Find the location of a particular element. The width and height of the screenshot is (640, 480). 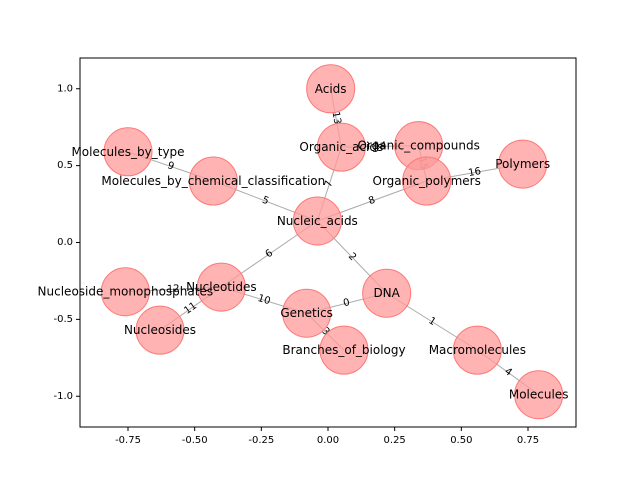

node-label: DNA is located at coordinates (386, 293).